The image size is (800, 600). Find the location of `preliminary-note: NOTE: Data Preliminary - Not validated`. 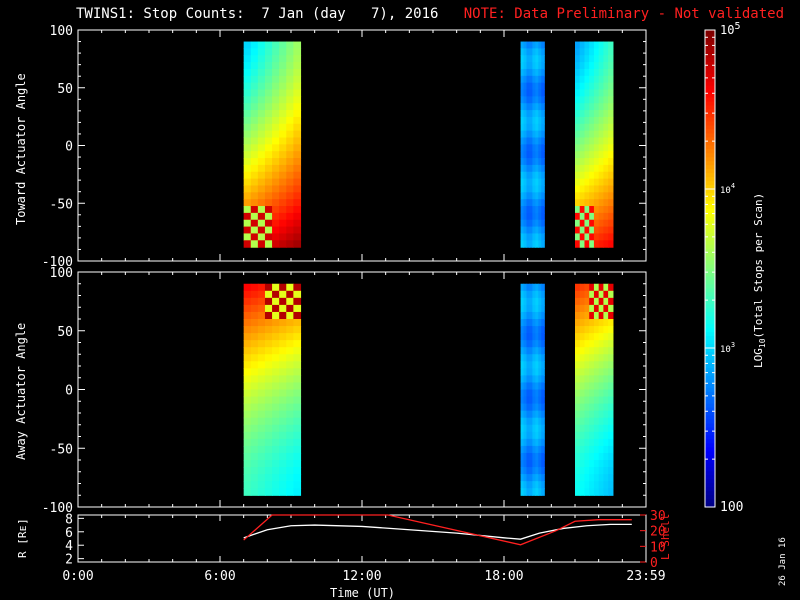

preliminary-note: NOTE: Data Preliminary - Not validated is located at coordinates (624, 14).